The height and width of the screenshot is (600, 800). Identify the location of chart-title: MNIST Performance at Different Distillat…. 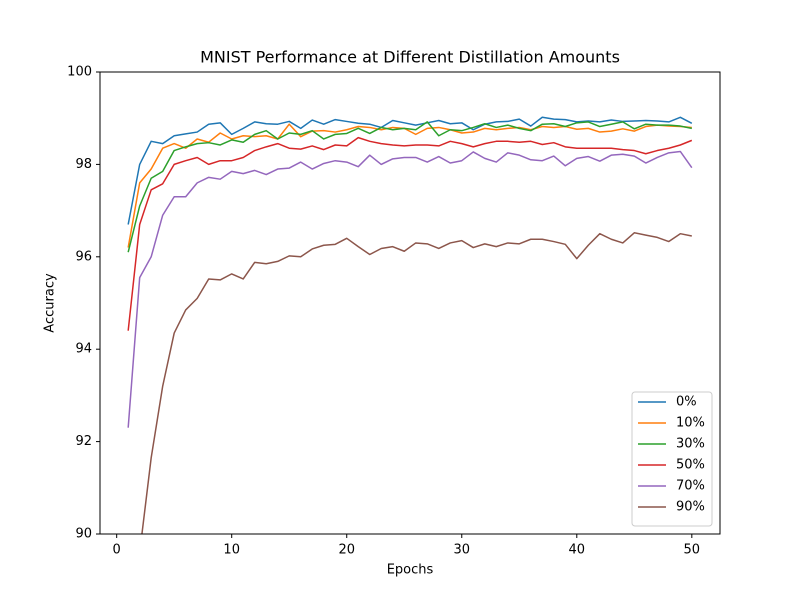
(410, 57).